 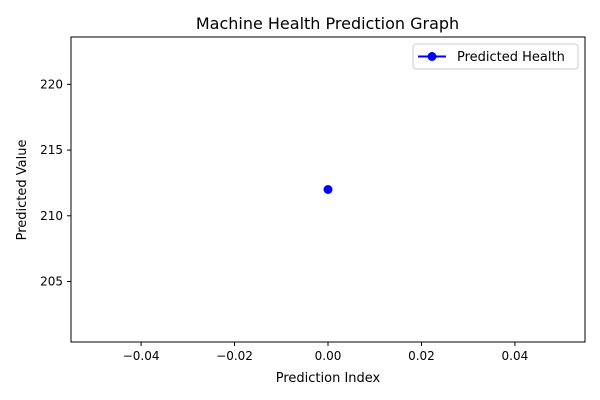 I want to click on data-point, so click(x=328, y=189).